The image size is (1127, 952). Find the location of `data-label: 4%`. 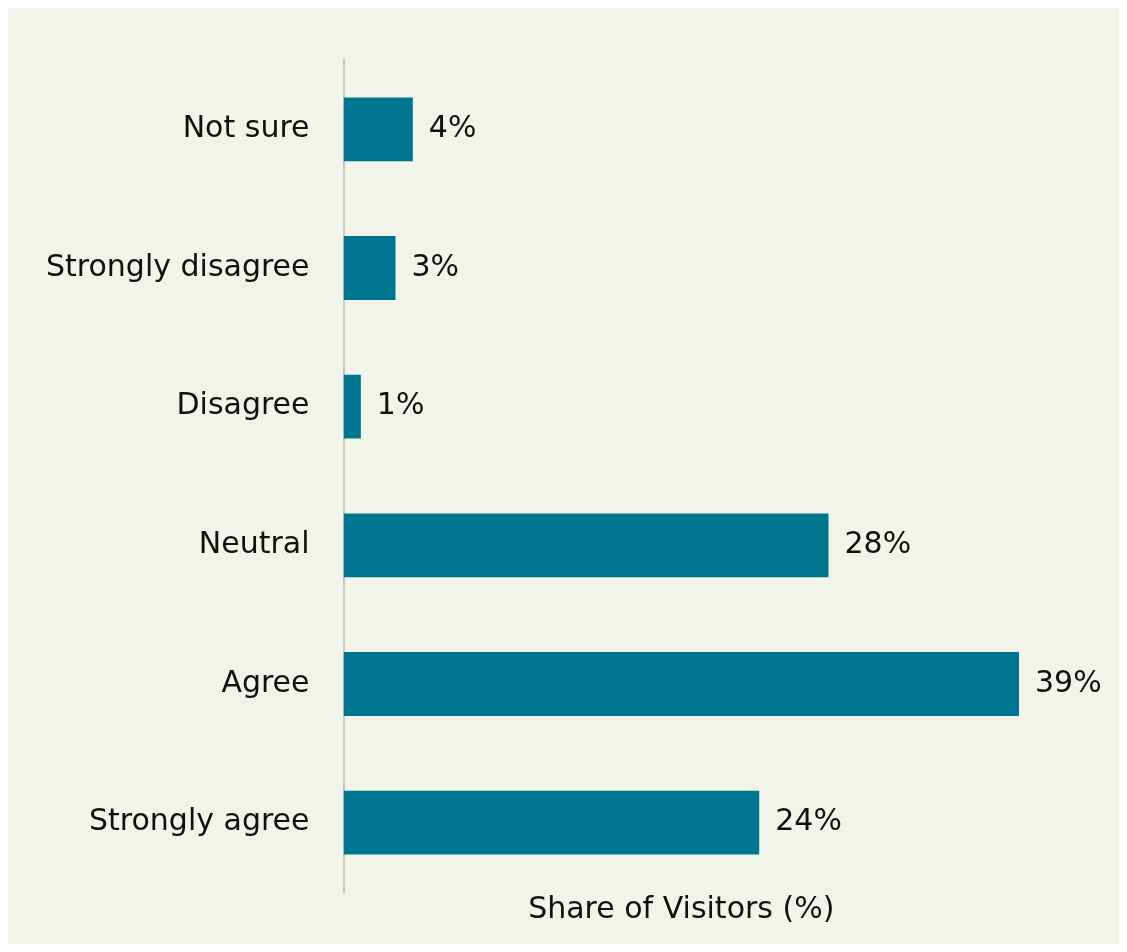

data-label: 4% is located at coordinates (452, 127).